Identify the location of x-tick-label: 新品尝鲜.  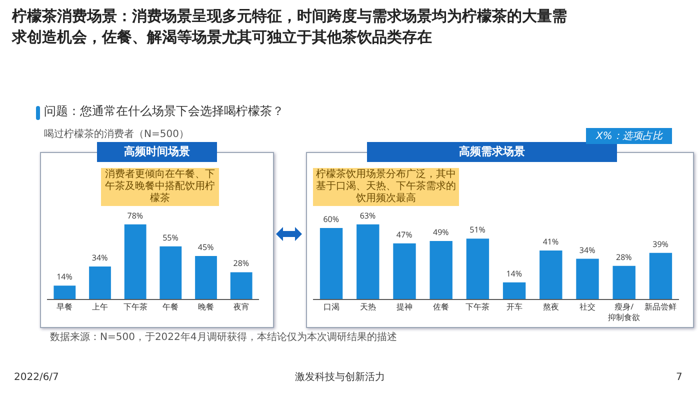
(660, 307).